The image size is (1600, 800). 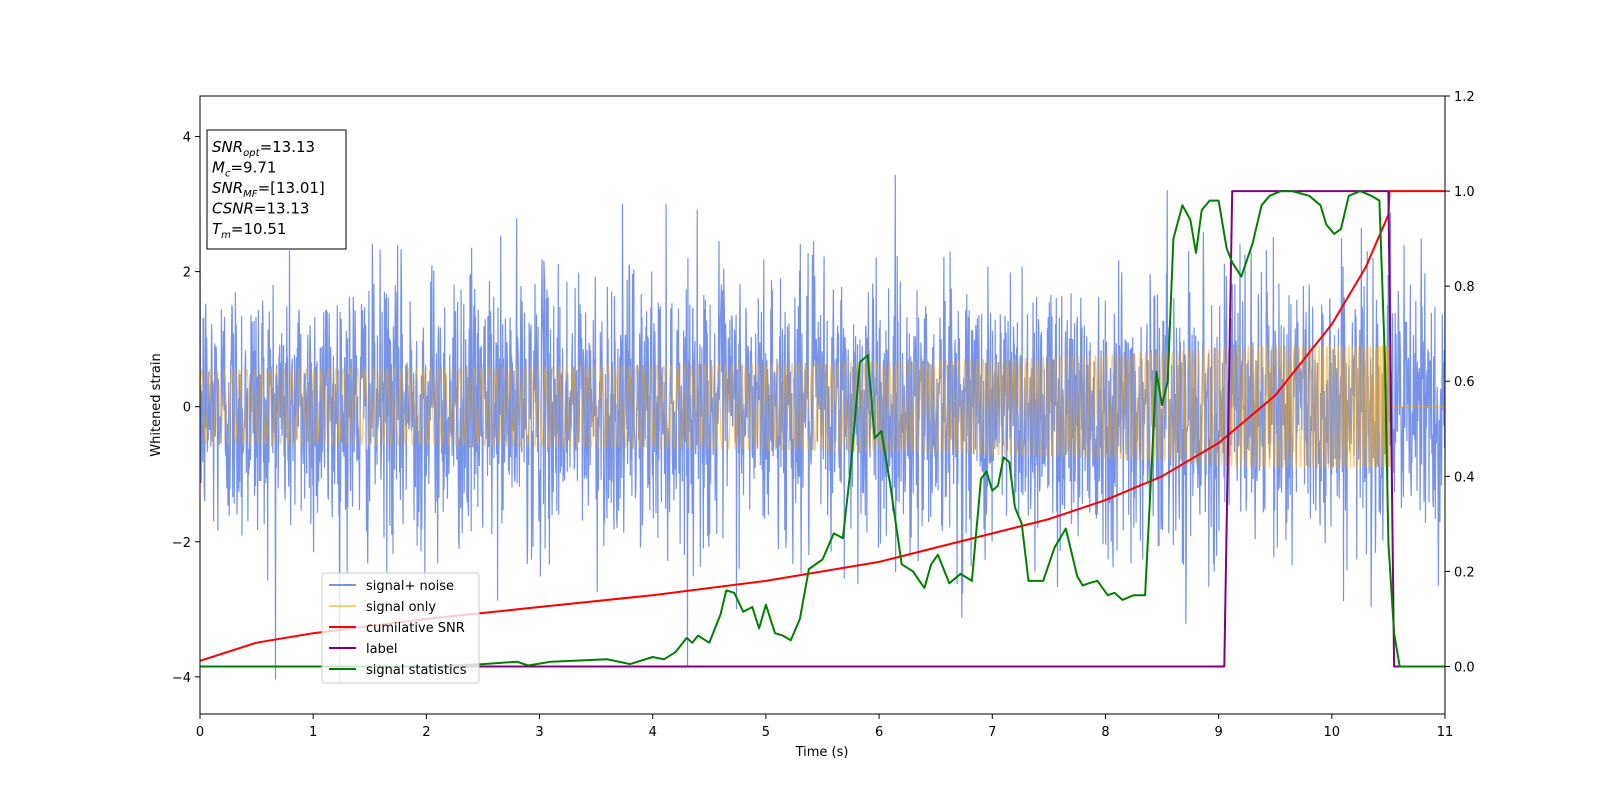 What do you see at coordinates (1464, 382) in the screenshot?
I see `y2-tick-label: 0.6` at bounding box center [1464, 382].